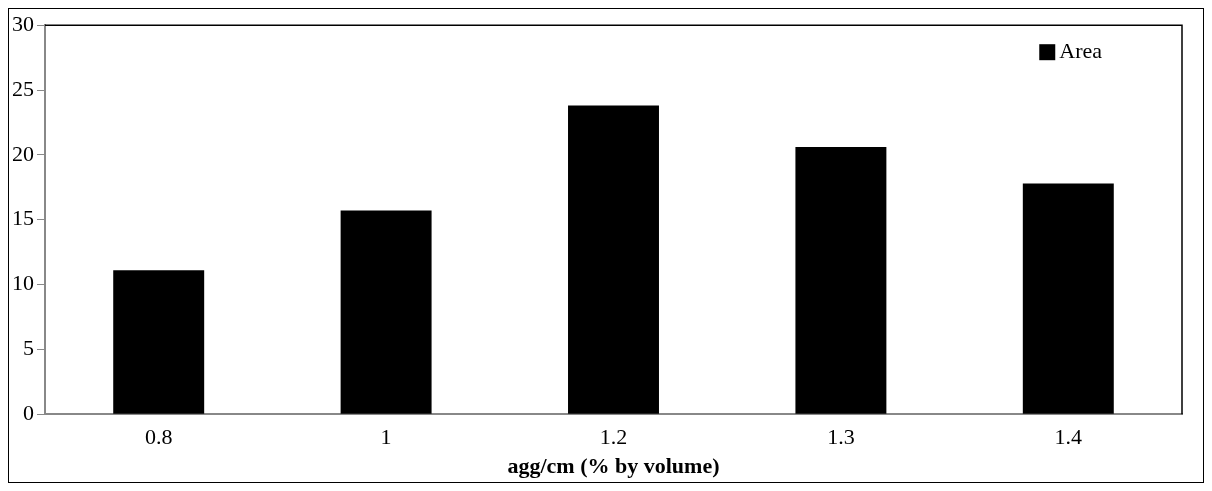 The width and height of the screenshot is (1212, 491). Describe the element at coordinates (386, 437) in the screenshot. I see `x-tick-label: 1` at that location.